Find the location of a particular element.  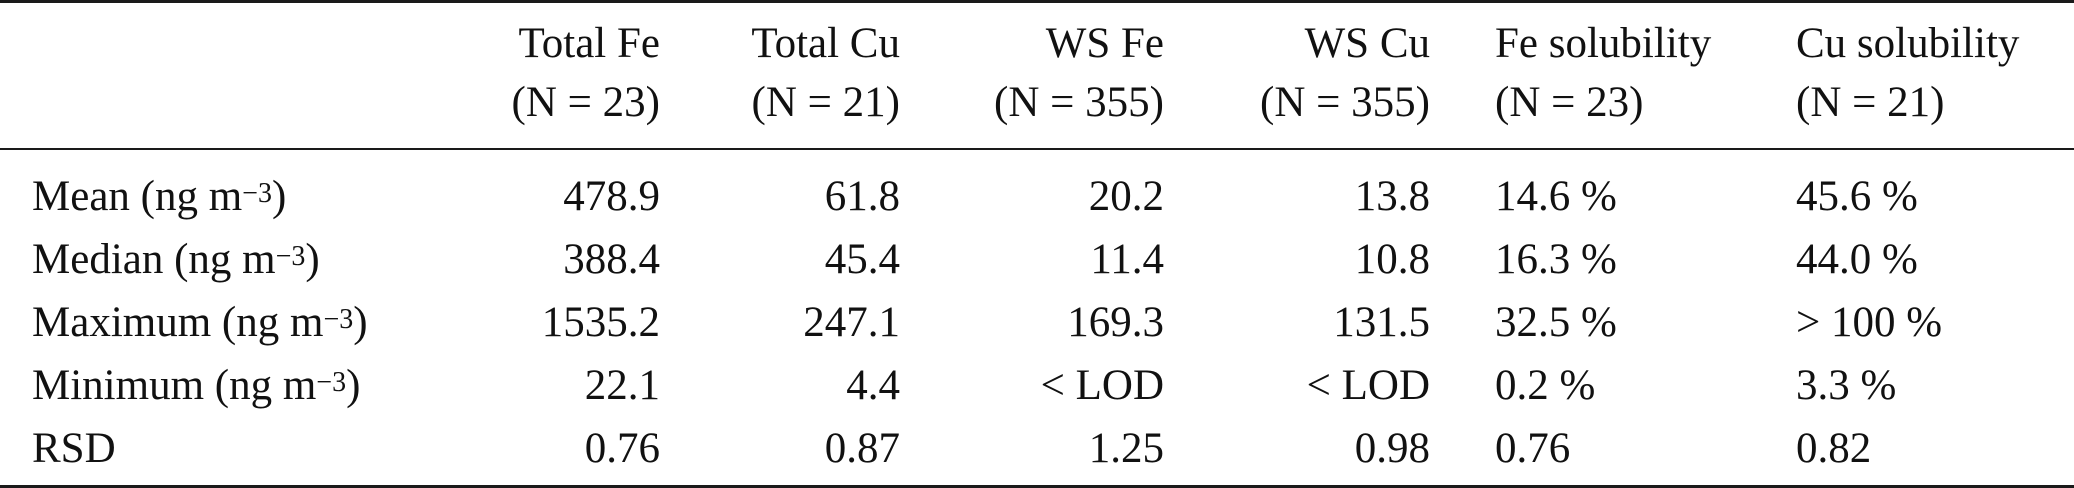

header-rule is located at coordinates (1037, 149).